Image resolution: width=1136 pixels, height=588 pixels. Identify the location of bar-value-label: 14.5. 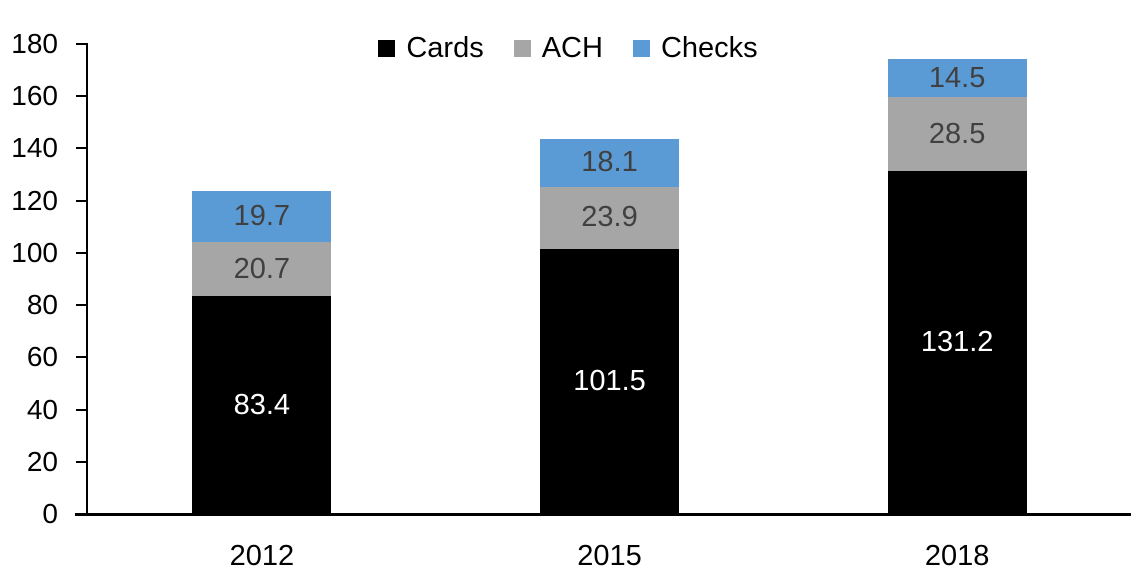
(957, 77).